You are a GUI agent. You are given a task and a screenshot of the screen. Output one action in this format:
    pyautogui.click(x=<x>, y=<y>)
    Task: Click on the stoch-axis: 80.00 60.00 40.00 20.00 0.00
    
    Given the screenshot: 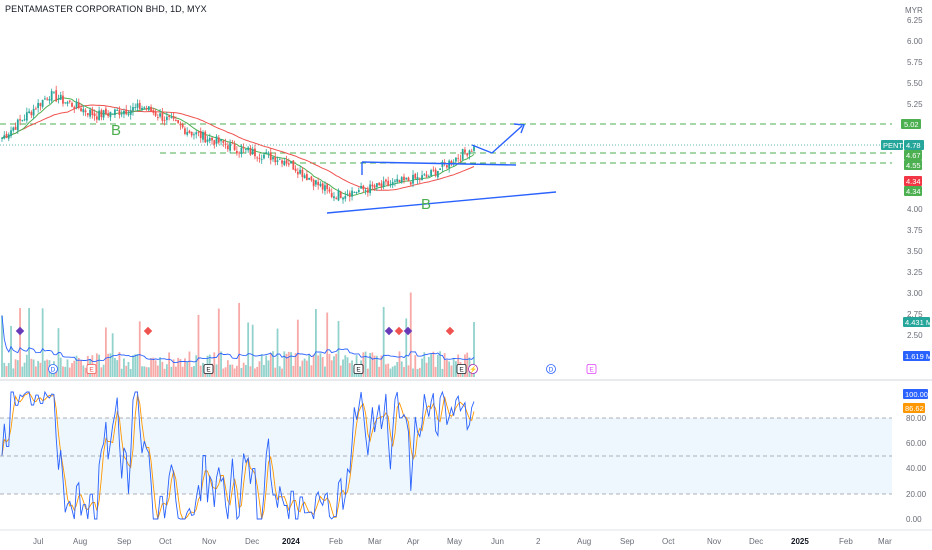 What is the action you would take?
    pyautogui.click(x=916, y=469)
    